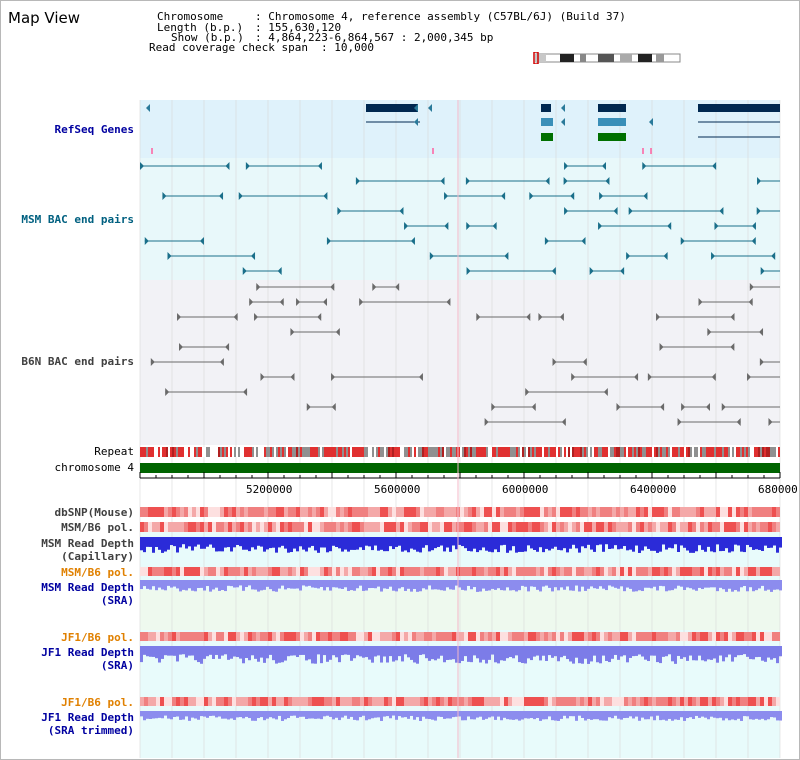  I want to click on chromosome-bar, so click(460, 468).